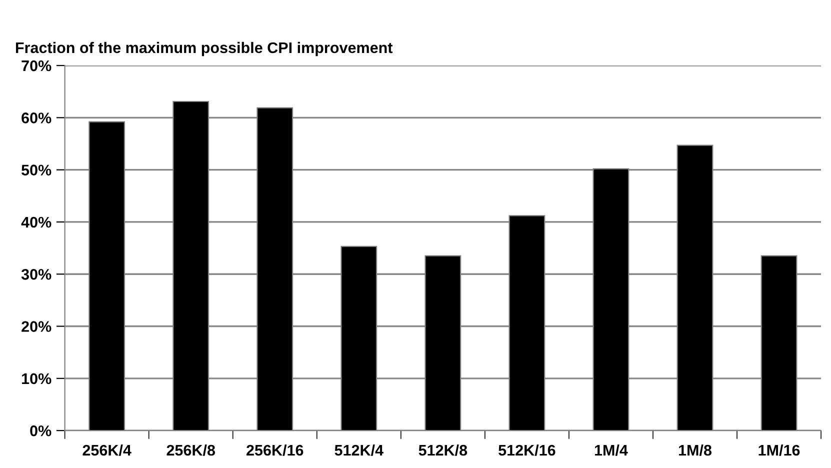 The height and width of the screenshot is (468, 831). What do you see at coordinates (107, 450) in the screenshot?
I see `x-tick-label: 256K/4` at bounding box center [107, 450].